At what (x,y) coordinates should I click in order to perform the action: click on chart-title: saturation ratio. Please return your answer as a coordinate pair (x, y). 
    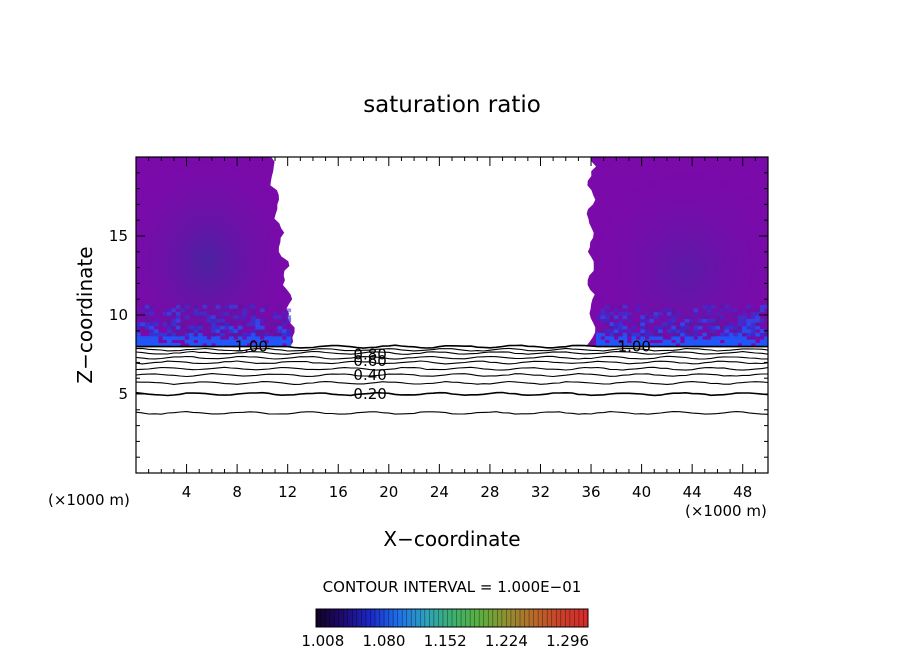
    Looking at the image, I should click on (452, 105).